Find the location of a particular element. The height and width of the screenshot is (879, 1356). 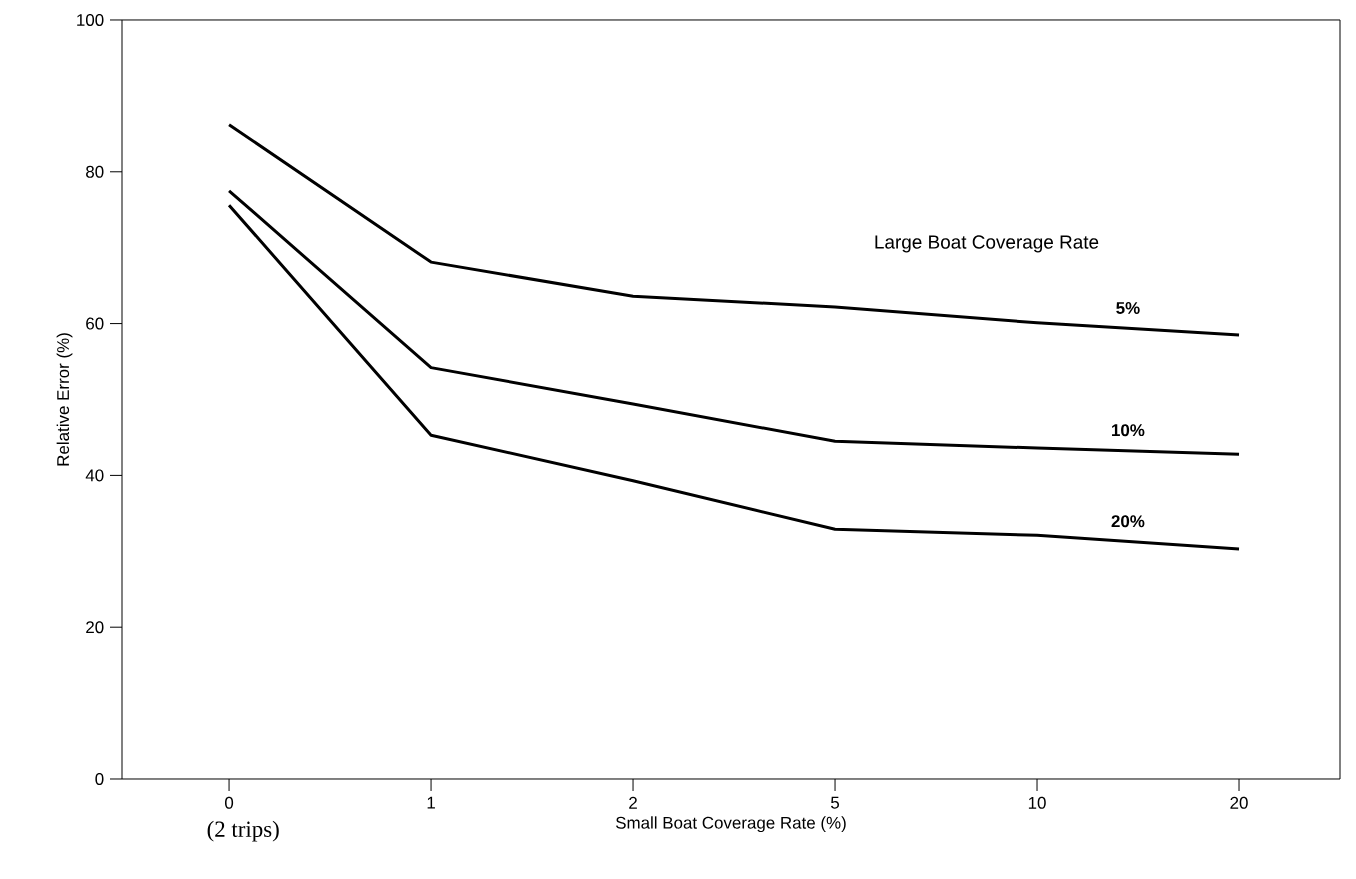

y-tick-label: 40 is located at coordinates (94, 475).